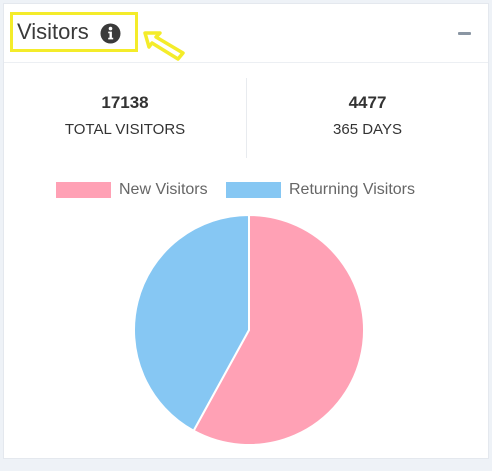  What do you see at coordinates (164, 46) in the screenshot?
I see `yellow-arrow-icon` at bounding box center [164, 46].